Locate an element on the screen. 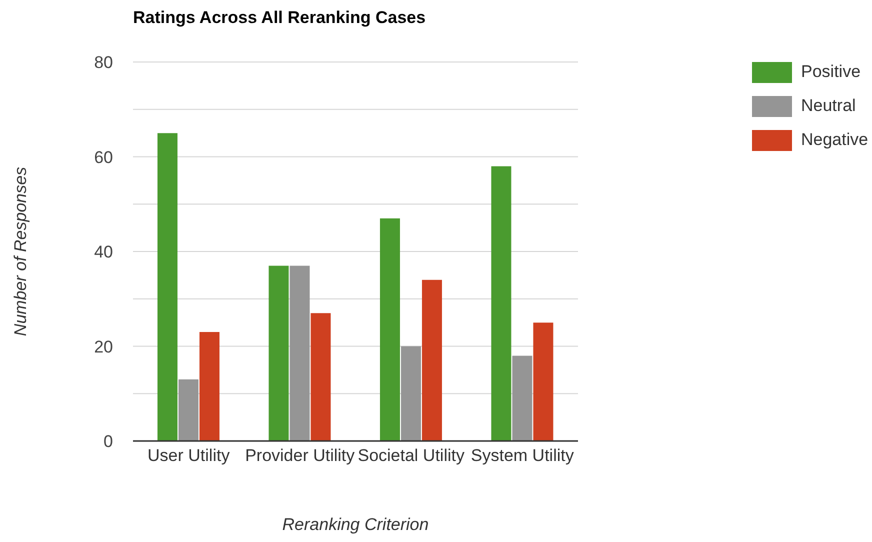 The height and width of the screenshot is (542, 872). x-tick-label: User Utility is located at coordinates (189, 456).